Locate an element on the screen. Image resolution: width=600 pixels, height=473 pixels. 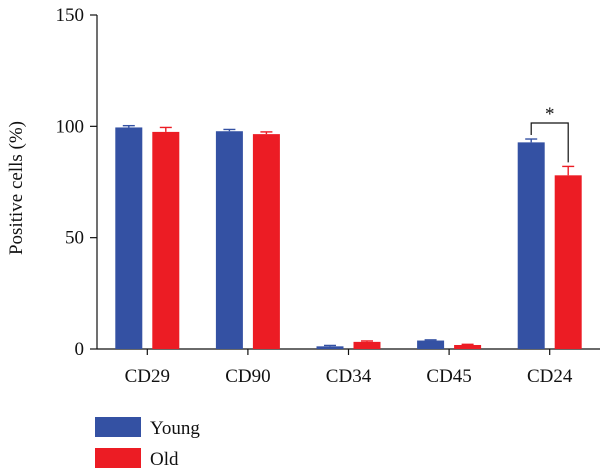
annotations: * is located at coordinates (549, 133).